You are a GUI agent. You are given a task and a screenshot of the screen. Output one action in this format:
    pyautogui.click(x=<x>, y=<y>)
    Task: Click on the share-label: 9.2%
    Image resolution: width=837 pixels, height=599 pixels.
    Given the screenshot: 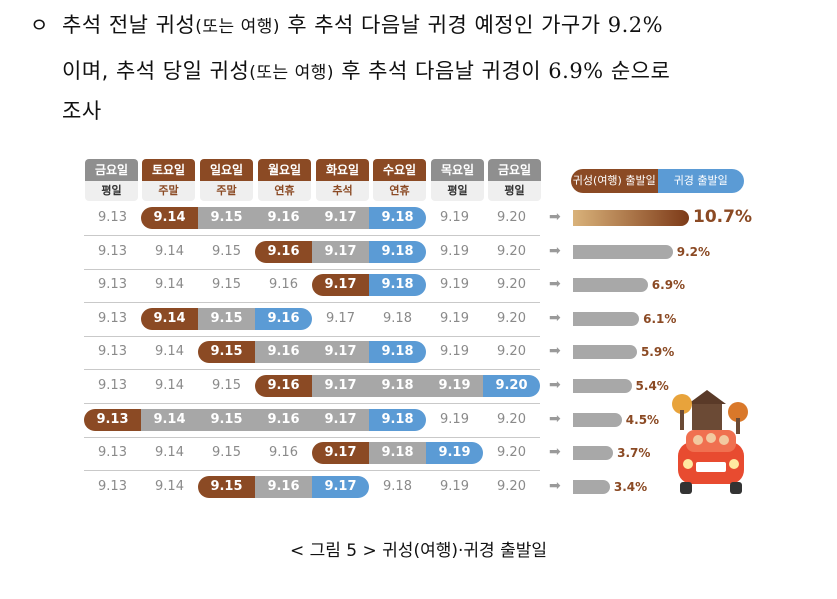 What is the action you would take?
    pyautogui.click(x=693, y=251)
    